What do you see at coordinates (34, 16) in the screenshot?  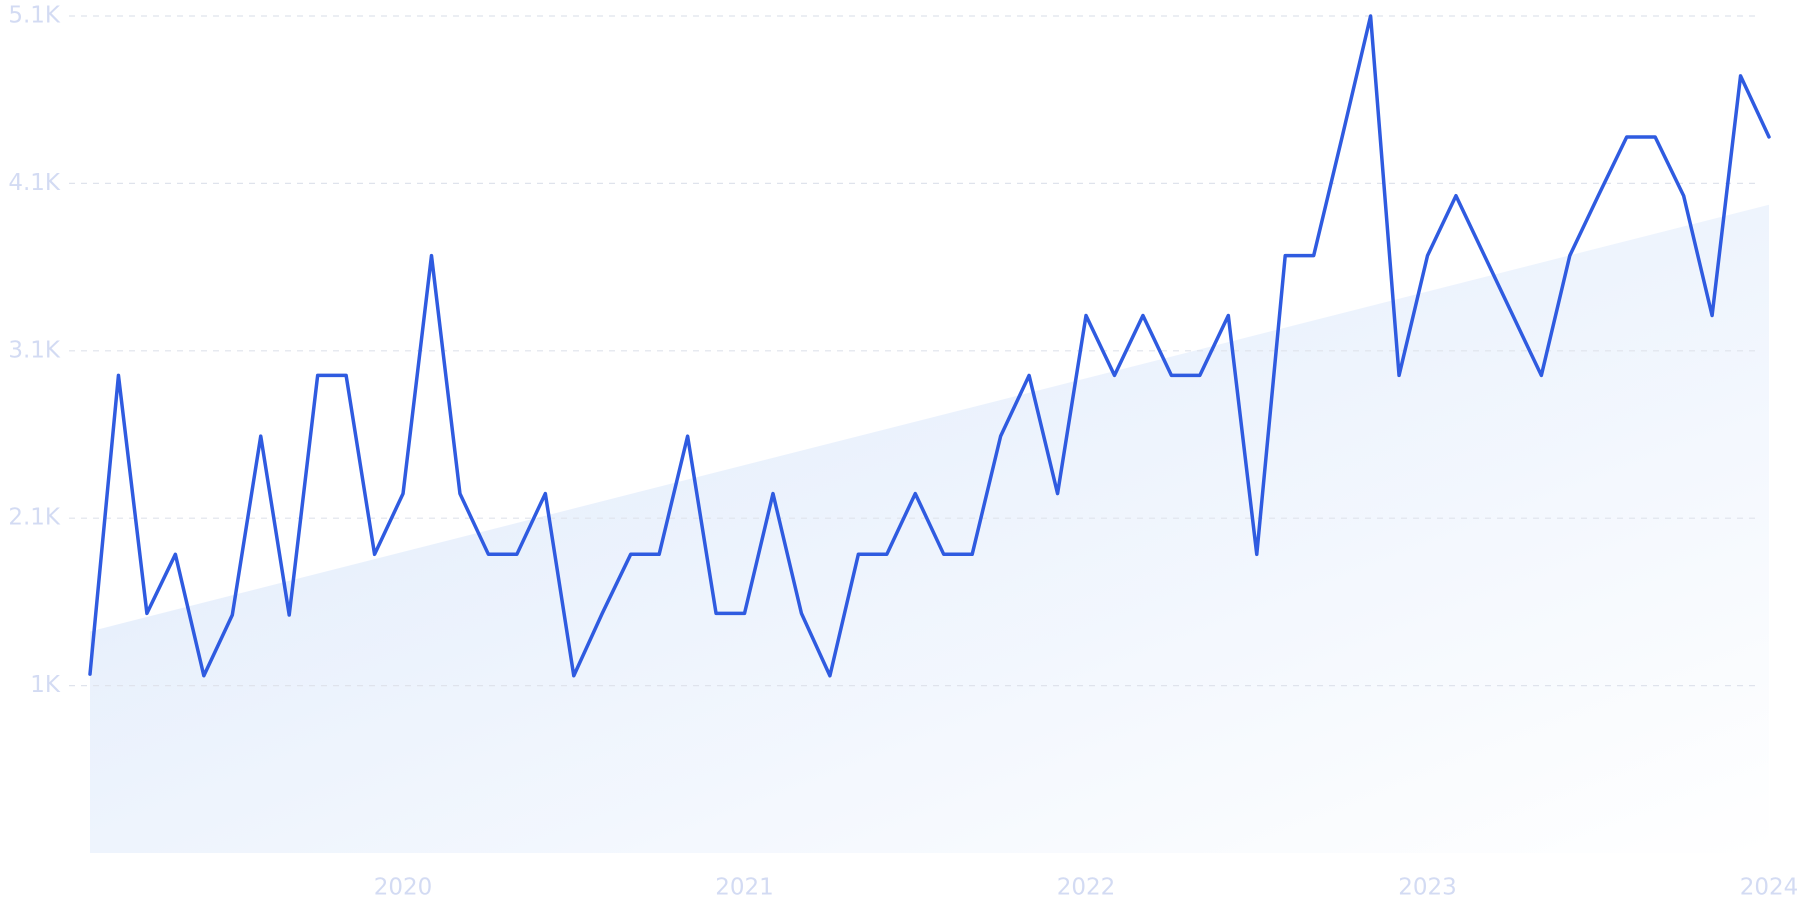 I see `y-tick-label: 5.1K` at bounding box center [34, 16].